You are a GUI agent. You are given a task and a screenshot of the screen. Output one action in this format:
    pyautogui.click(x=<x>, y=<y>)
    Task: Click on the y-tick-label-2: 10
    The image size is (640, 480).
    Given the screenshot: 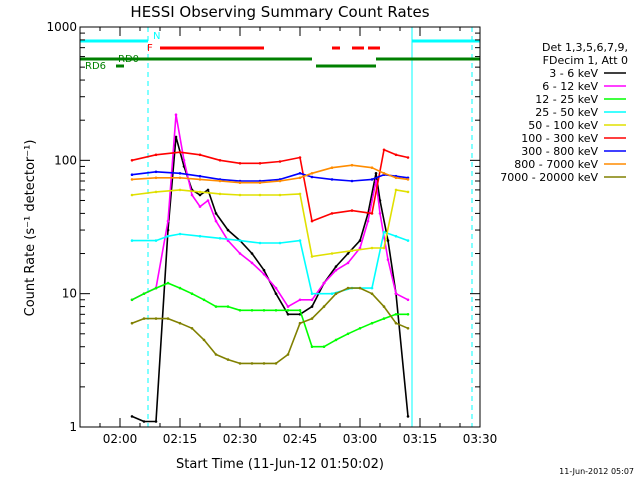 What is the action you would take?
    pyautogui.click(x=69, y=294)
    